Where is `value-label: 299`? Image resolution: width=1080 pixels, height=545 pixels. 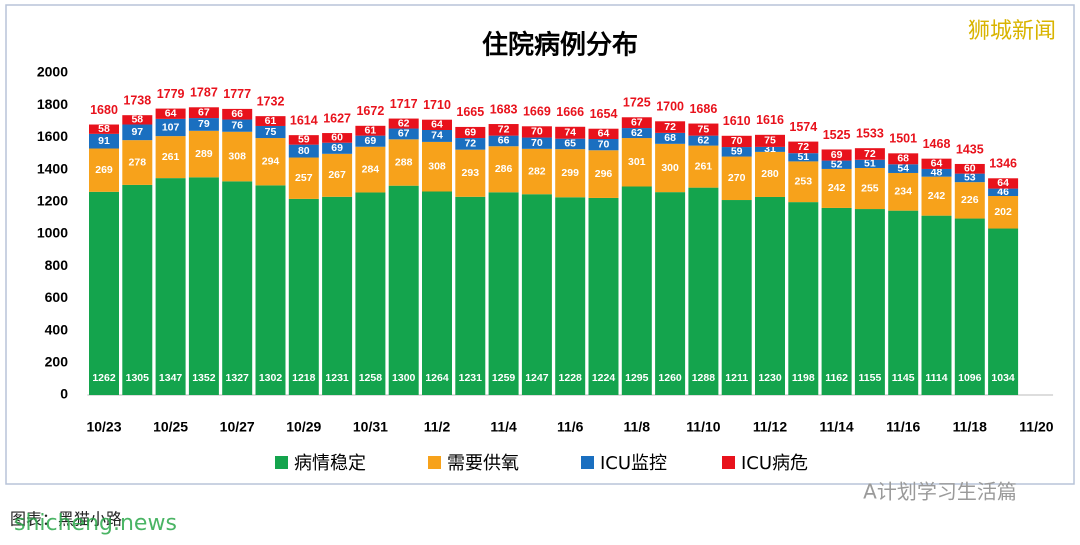 value-label: 299 is located at coordinates (570, 173).